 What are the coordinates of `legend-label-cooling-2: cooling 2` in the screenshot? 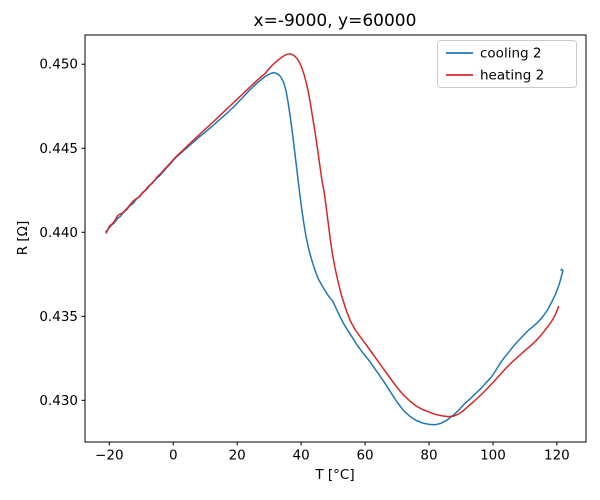 It's located at (510, 54).